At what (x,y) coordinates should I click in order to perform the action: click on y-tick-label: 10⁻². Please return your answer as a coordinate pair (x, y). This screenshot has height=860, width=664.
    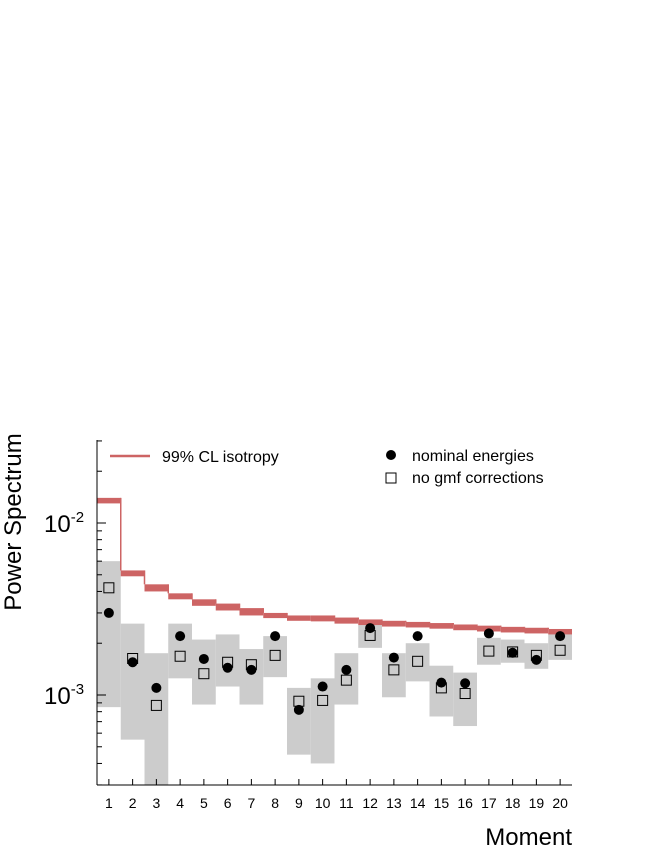
    Looking at the image, I should click on (64, 523).